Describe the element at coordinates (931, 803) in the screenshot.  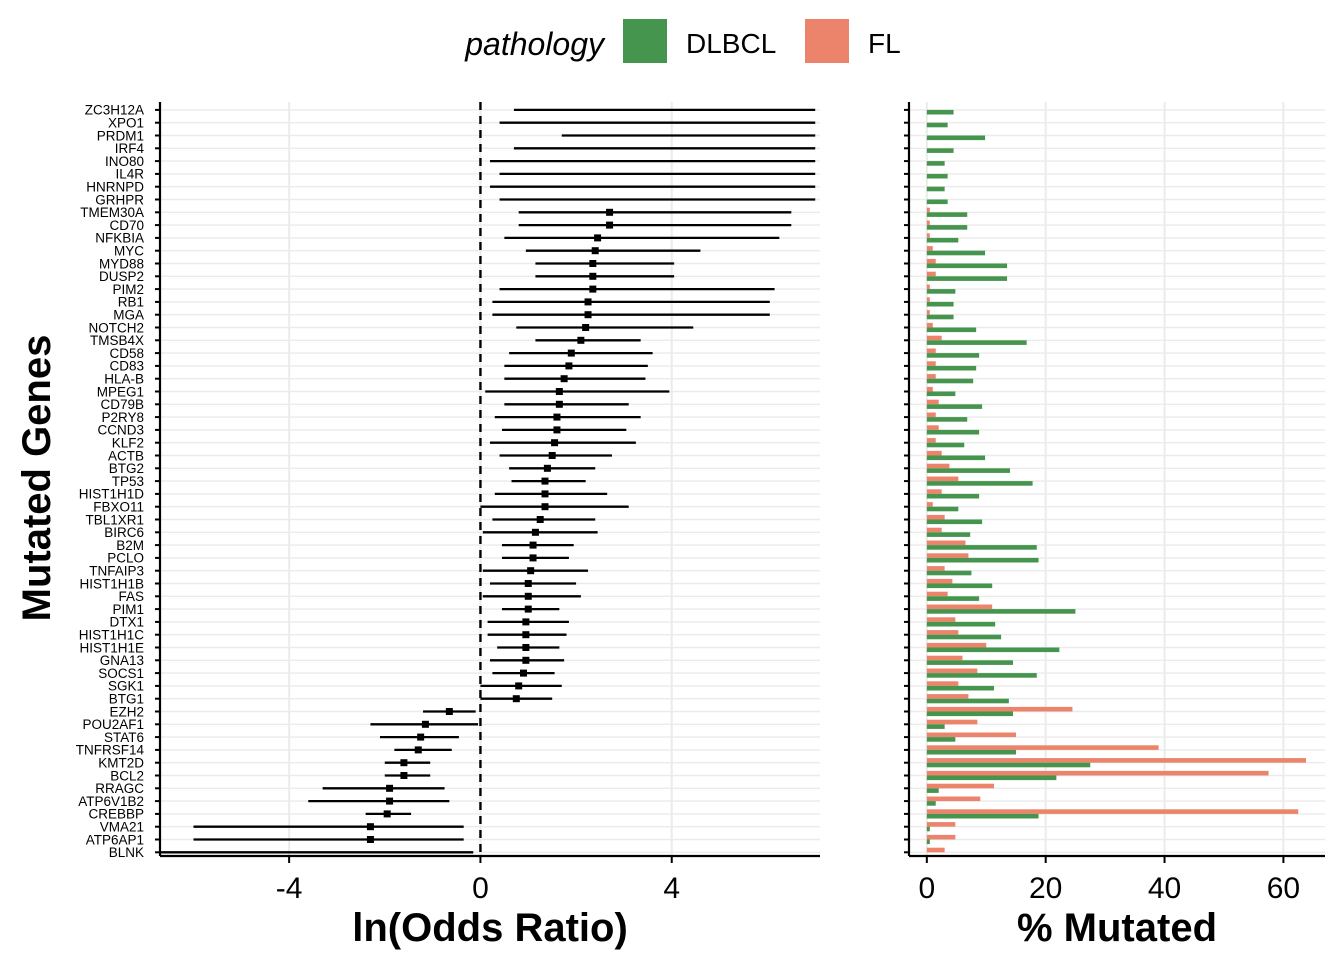
I see `bar-dlbcl-atp6v1b2` at that location.